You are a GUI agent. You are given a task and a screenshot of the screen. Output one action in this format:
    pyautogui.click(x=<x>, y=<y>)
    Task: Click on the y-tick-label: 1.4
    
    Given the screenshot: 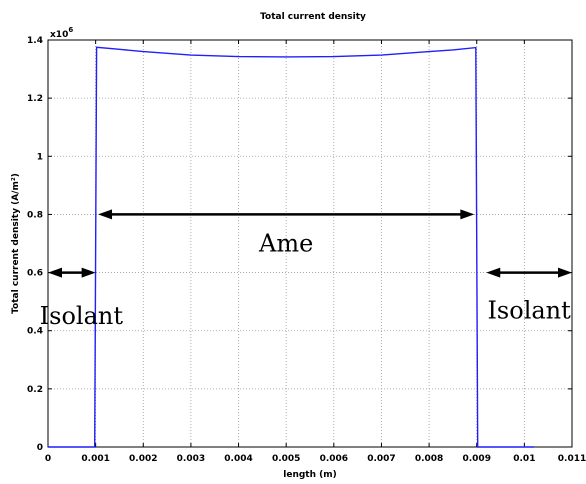 What is the action you would take?
    pyautogui.click(x=35, y=41)
    